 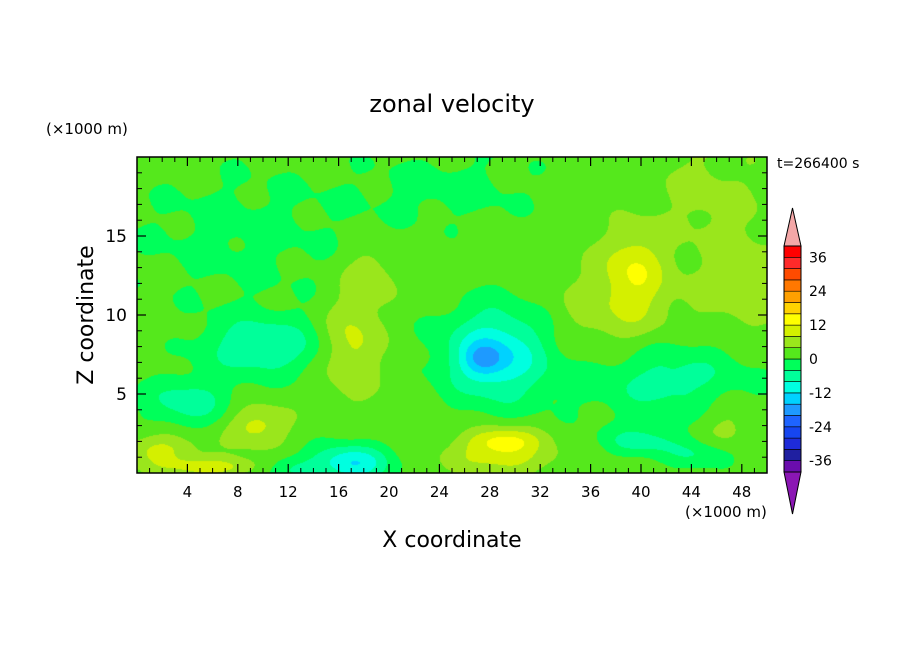 What do you see at coordinates (188, 492) in the screenshot?
I see `x-tick-label: 4` at bounding box center [188, 492].